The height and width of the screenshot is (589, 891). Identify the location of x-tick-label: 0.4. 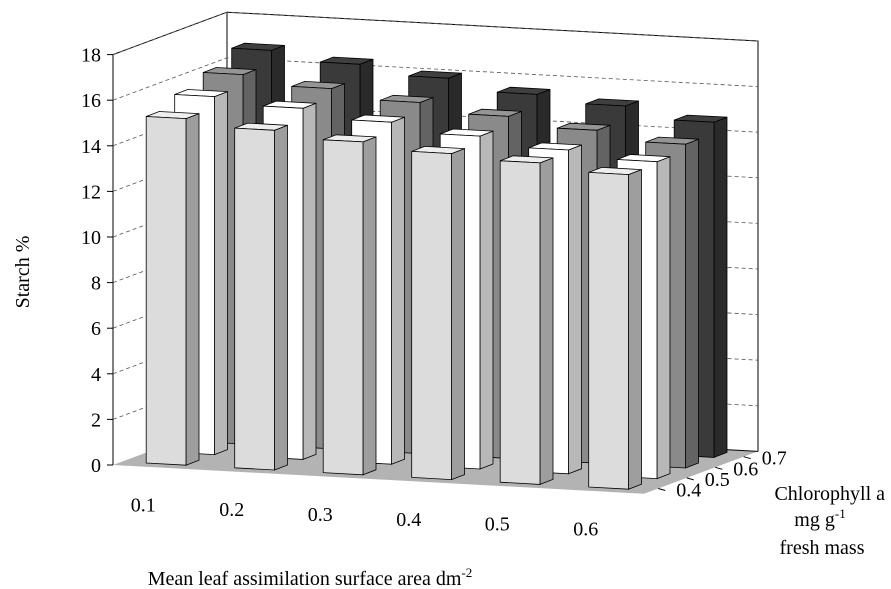
(408, 520).